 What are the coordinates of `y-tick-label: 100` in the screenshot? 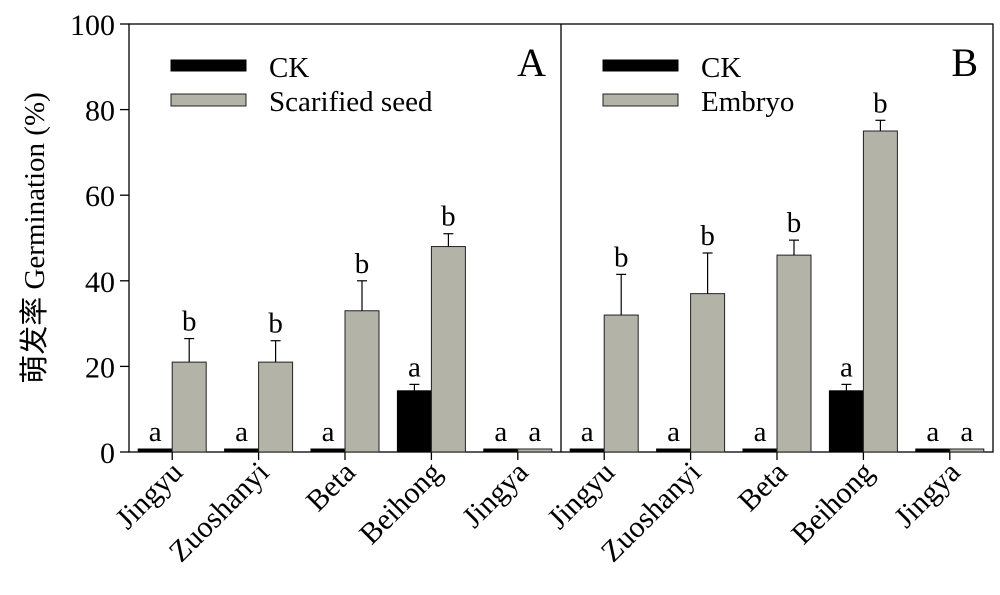 It's located at (92, 25).